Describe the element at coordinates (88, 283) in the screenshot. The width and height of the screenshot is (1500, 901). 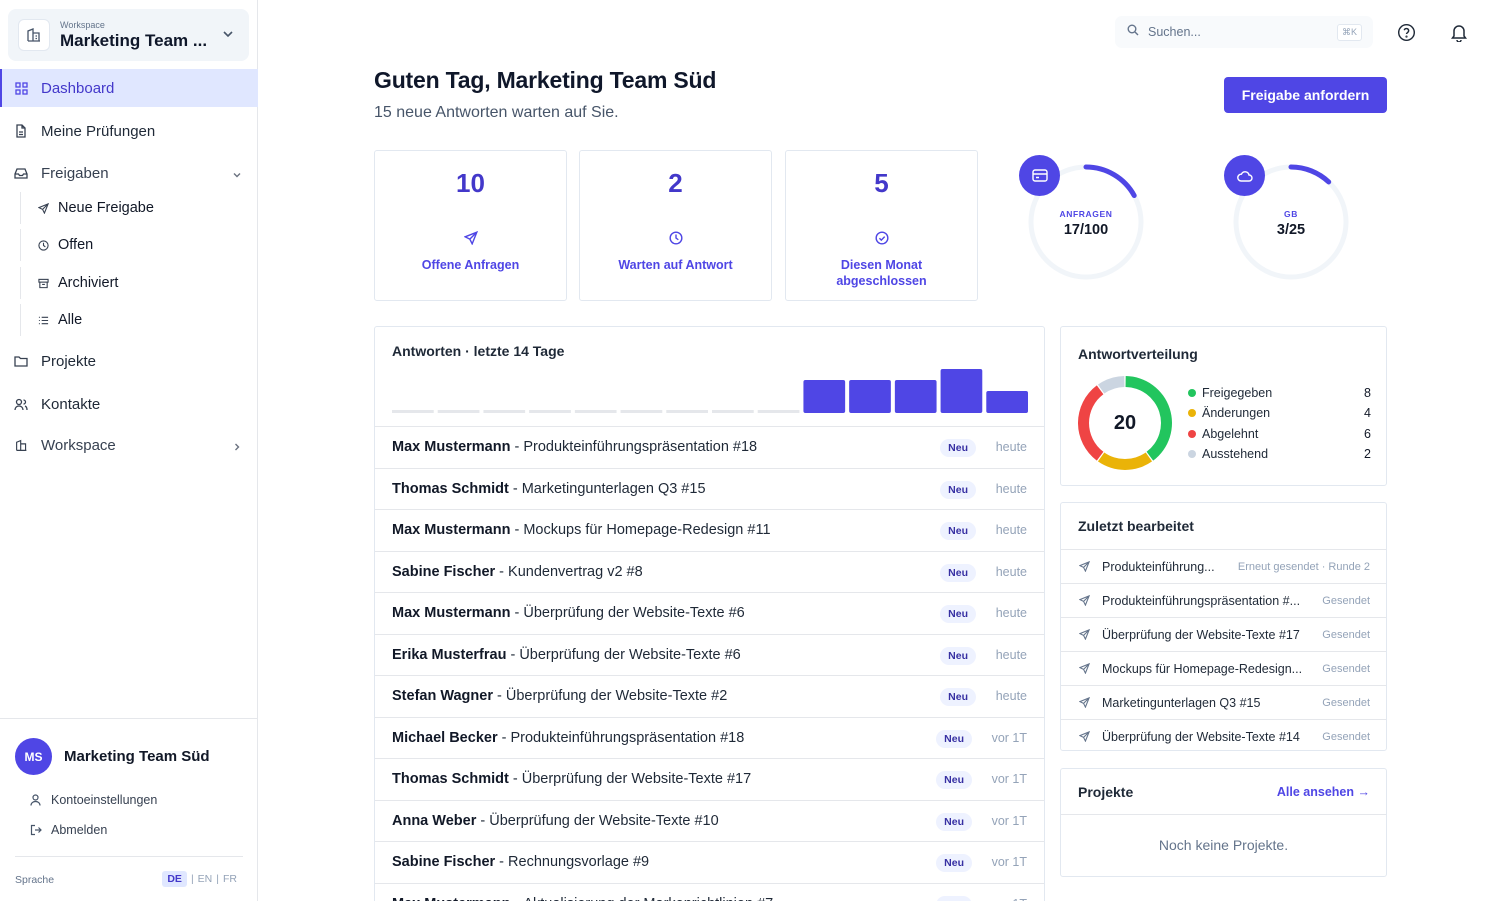
I see `sidebar-subitem-label: Archiviert` at that location.